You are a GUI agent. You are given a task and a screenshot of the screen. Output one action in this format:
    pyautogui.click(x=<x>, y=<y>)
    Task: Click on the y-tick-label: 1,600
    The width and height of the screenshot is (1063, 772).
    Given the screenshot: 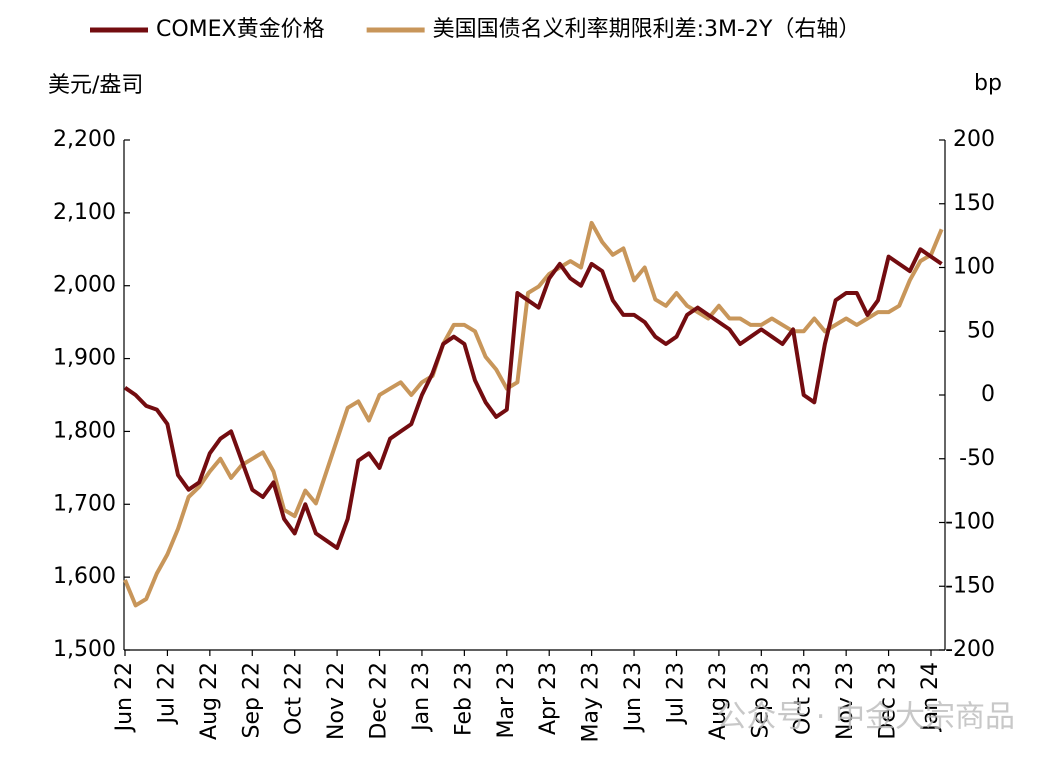 What is the action you would take?
    pyautogui.click(x=84, y=576)
    